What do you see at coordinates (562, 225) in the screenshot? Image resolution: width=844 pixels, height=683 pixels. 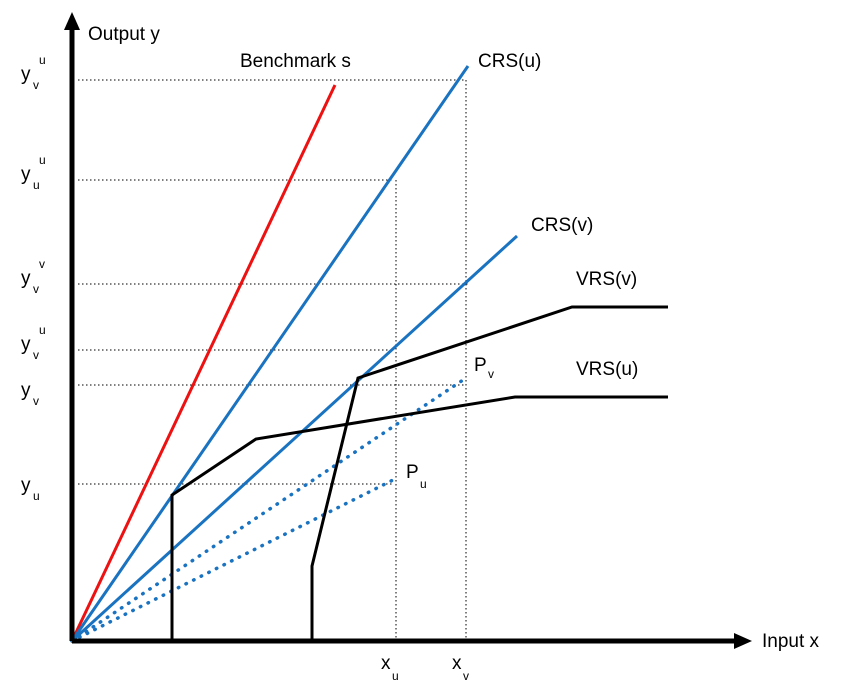 I see `crs-v-label: CRS(v)` at bounding box center [562, 225].